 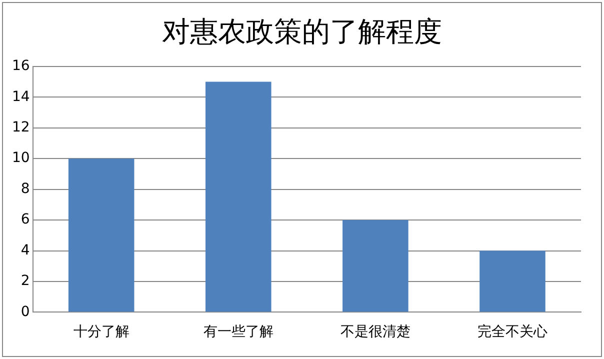 What do you see at coordinates (302, 33) in the screenshot?
I see `chart-title: 对惠农政策的了解程度` at bounding box center [302, 33].